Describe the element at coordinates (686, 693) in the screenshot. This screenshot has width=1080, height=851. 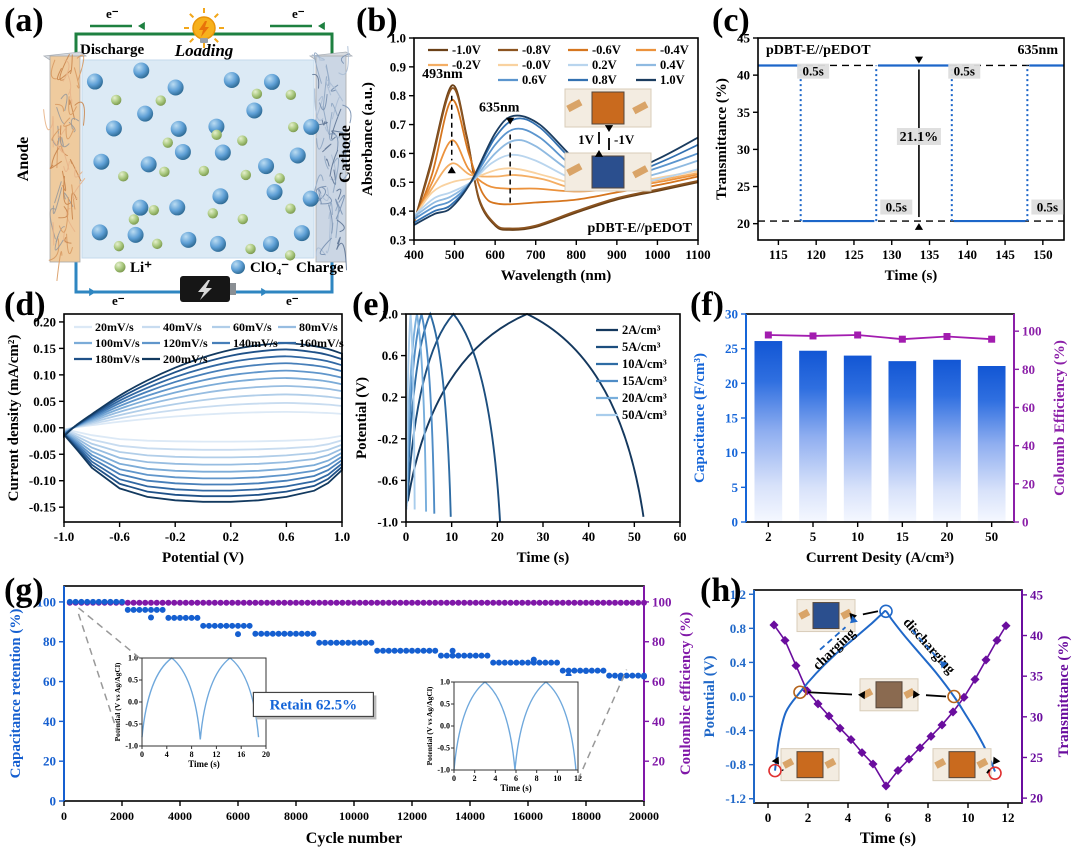
I see `svg-text: Coulombic efficiency (%)` at that location.